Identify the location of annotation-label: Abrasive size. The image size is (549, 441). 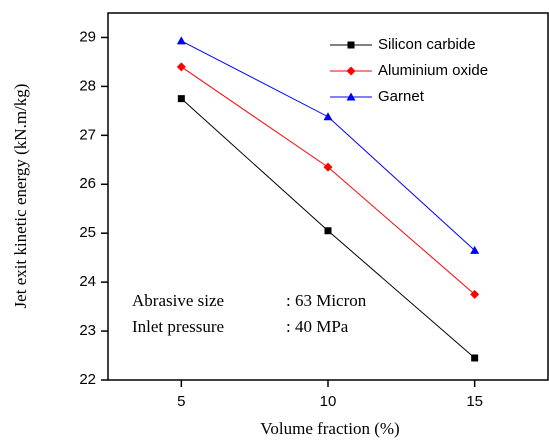
(178, 300).